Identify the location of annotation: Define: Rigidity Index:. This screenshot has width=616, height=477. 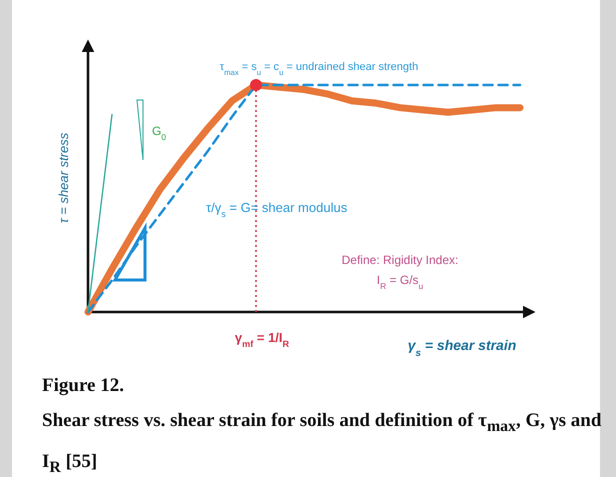
(400, 260).